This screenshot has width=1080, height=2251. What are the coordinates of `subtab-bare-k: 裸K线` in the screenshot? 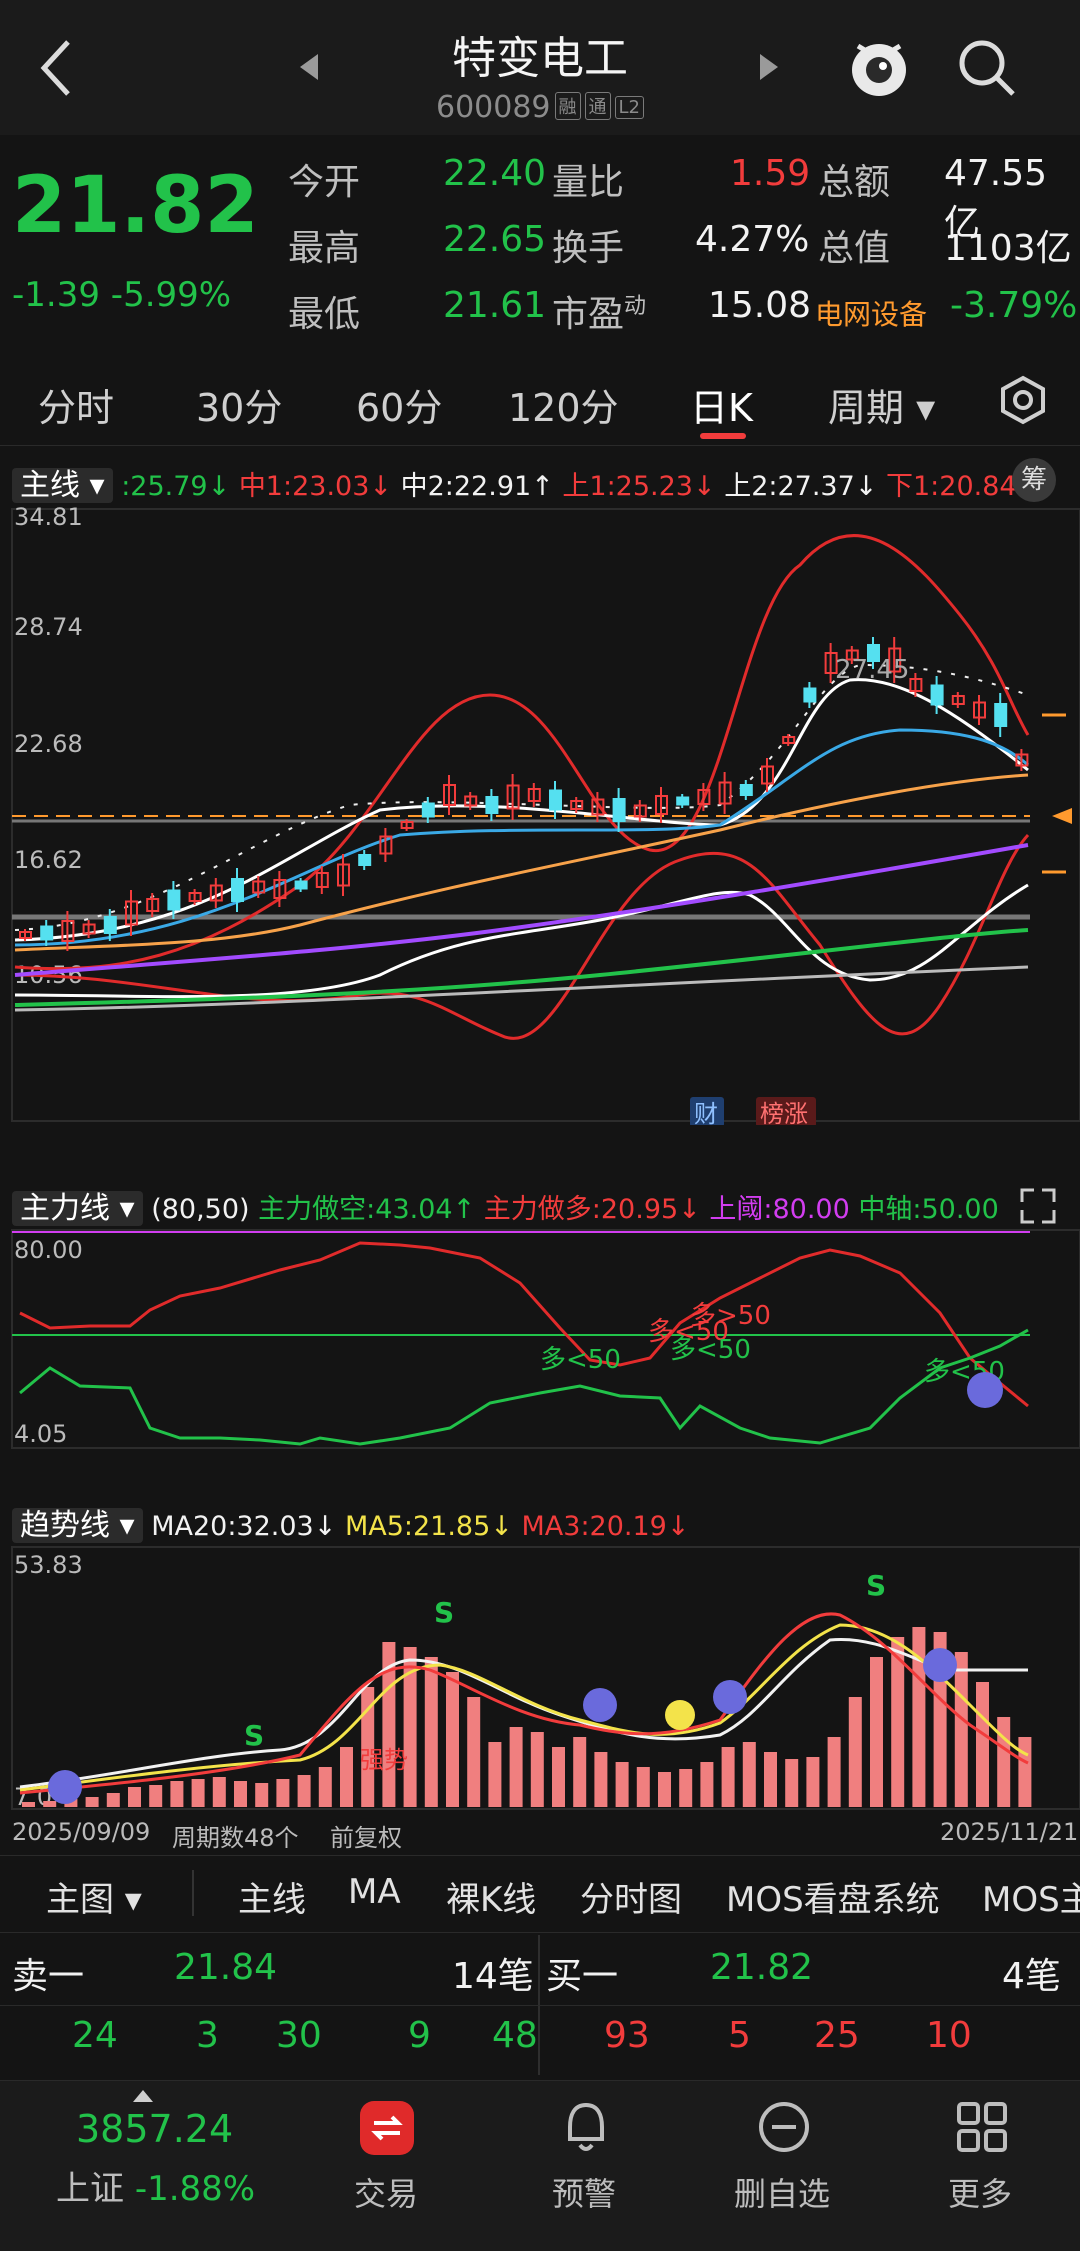 It's located at (491, 1900).